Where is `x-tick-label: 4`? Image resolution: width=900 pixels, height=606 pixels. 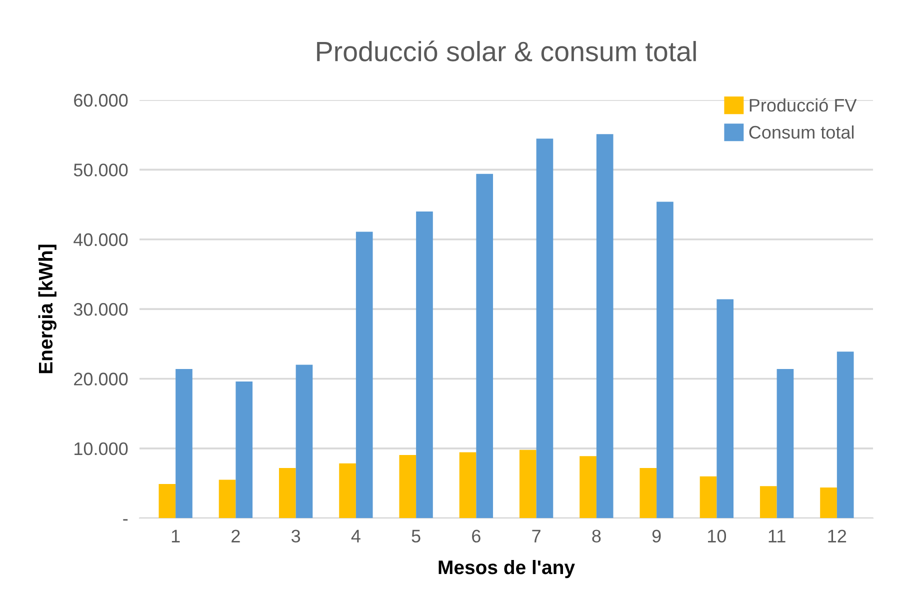
x-tick-label: 4 is located at coordinates (355, 536).